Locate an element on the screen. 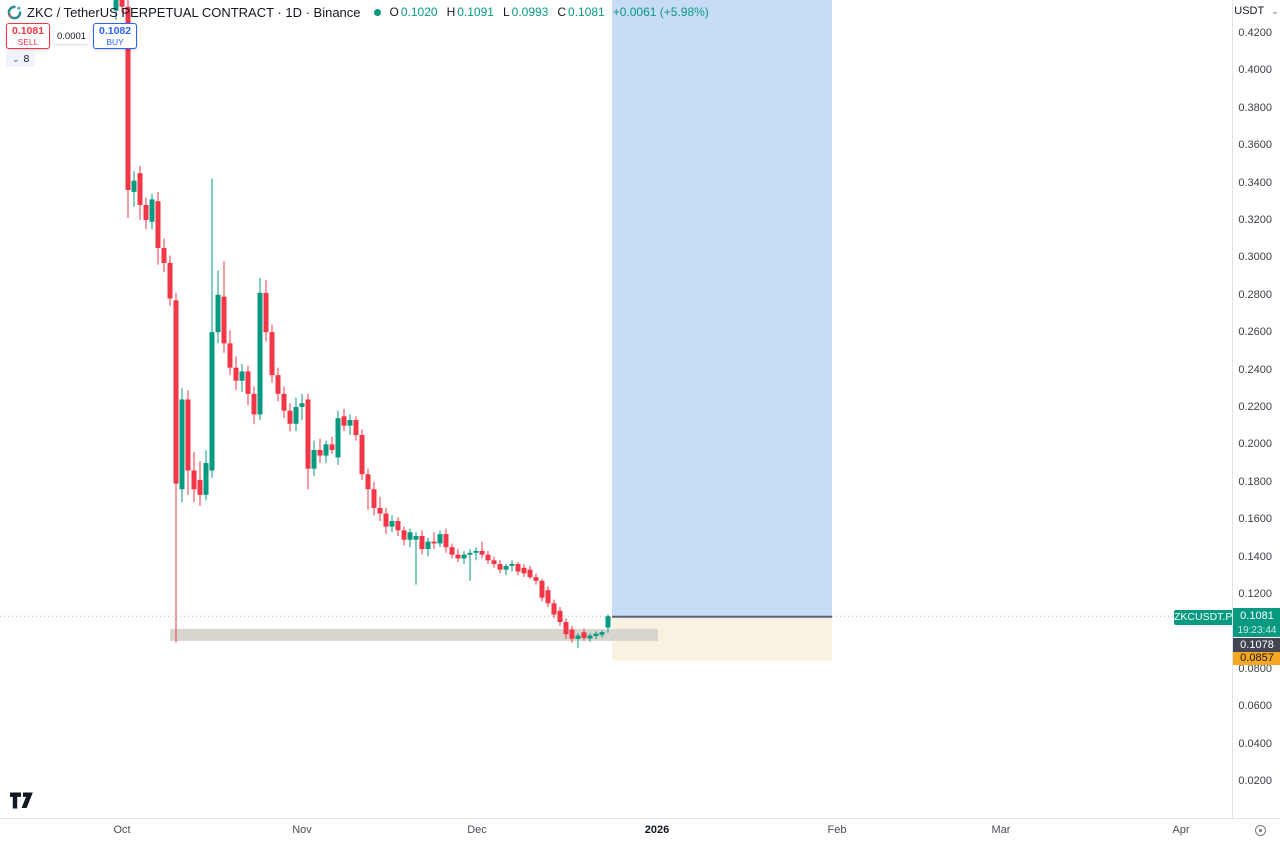 This screenshot has width=1280, height=841. time-tick-label: Oct is located at coordinates (122, 830).